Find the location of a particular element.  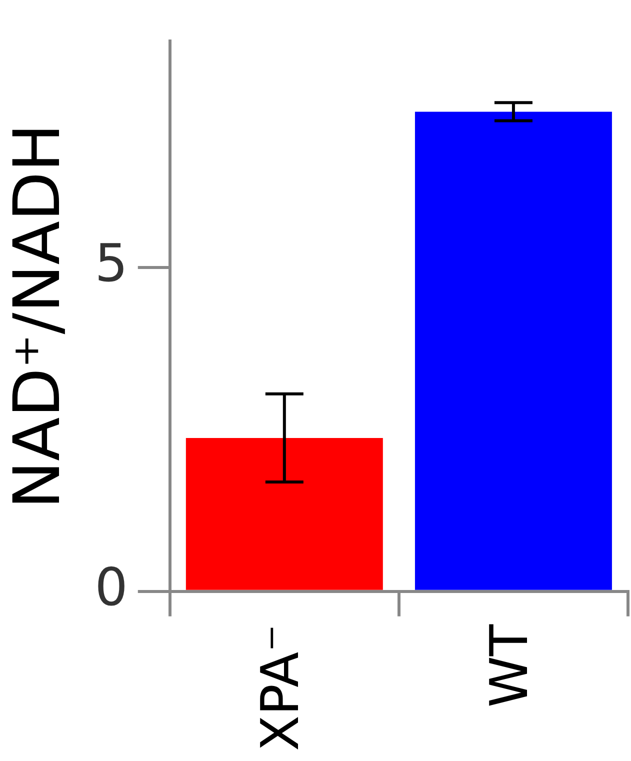

x-tick-label: XPA⁻ is located at coordinates (280, 688).